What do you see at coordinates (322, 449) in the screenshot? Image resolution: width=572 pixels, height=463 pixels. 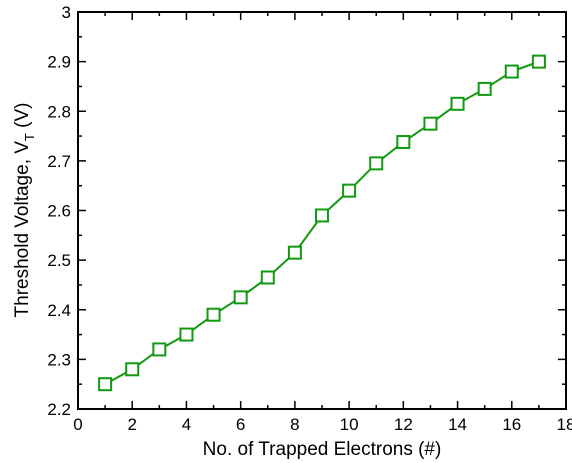 I see `x-axis-title: No. of Trapped Electrons (#)` at bounding box center [322, 449].